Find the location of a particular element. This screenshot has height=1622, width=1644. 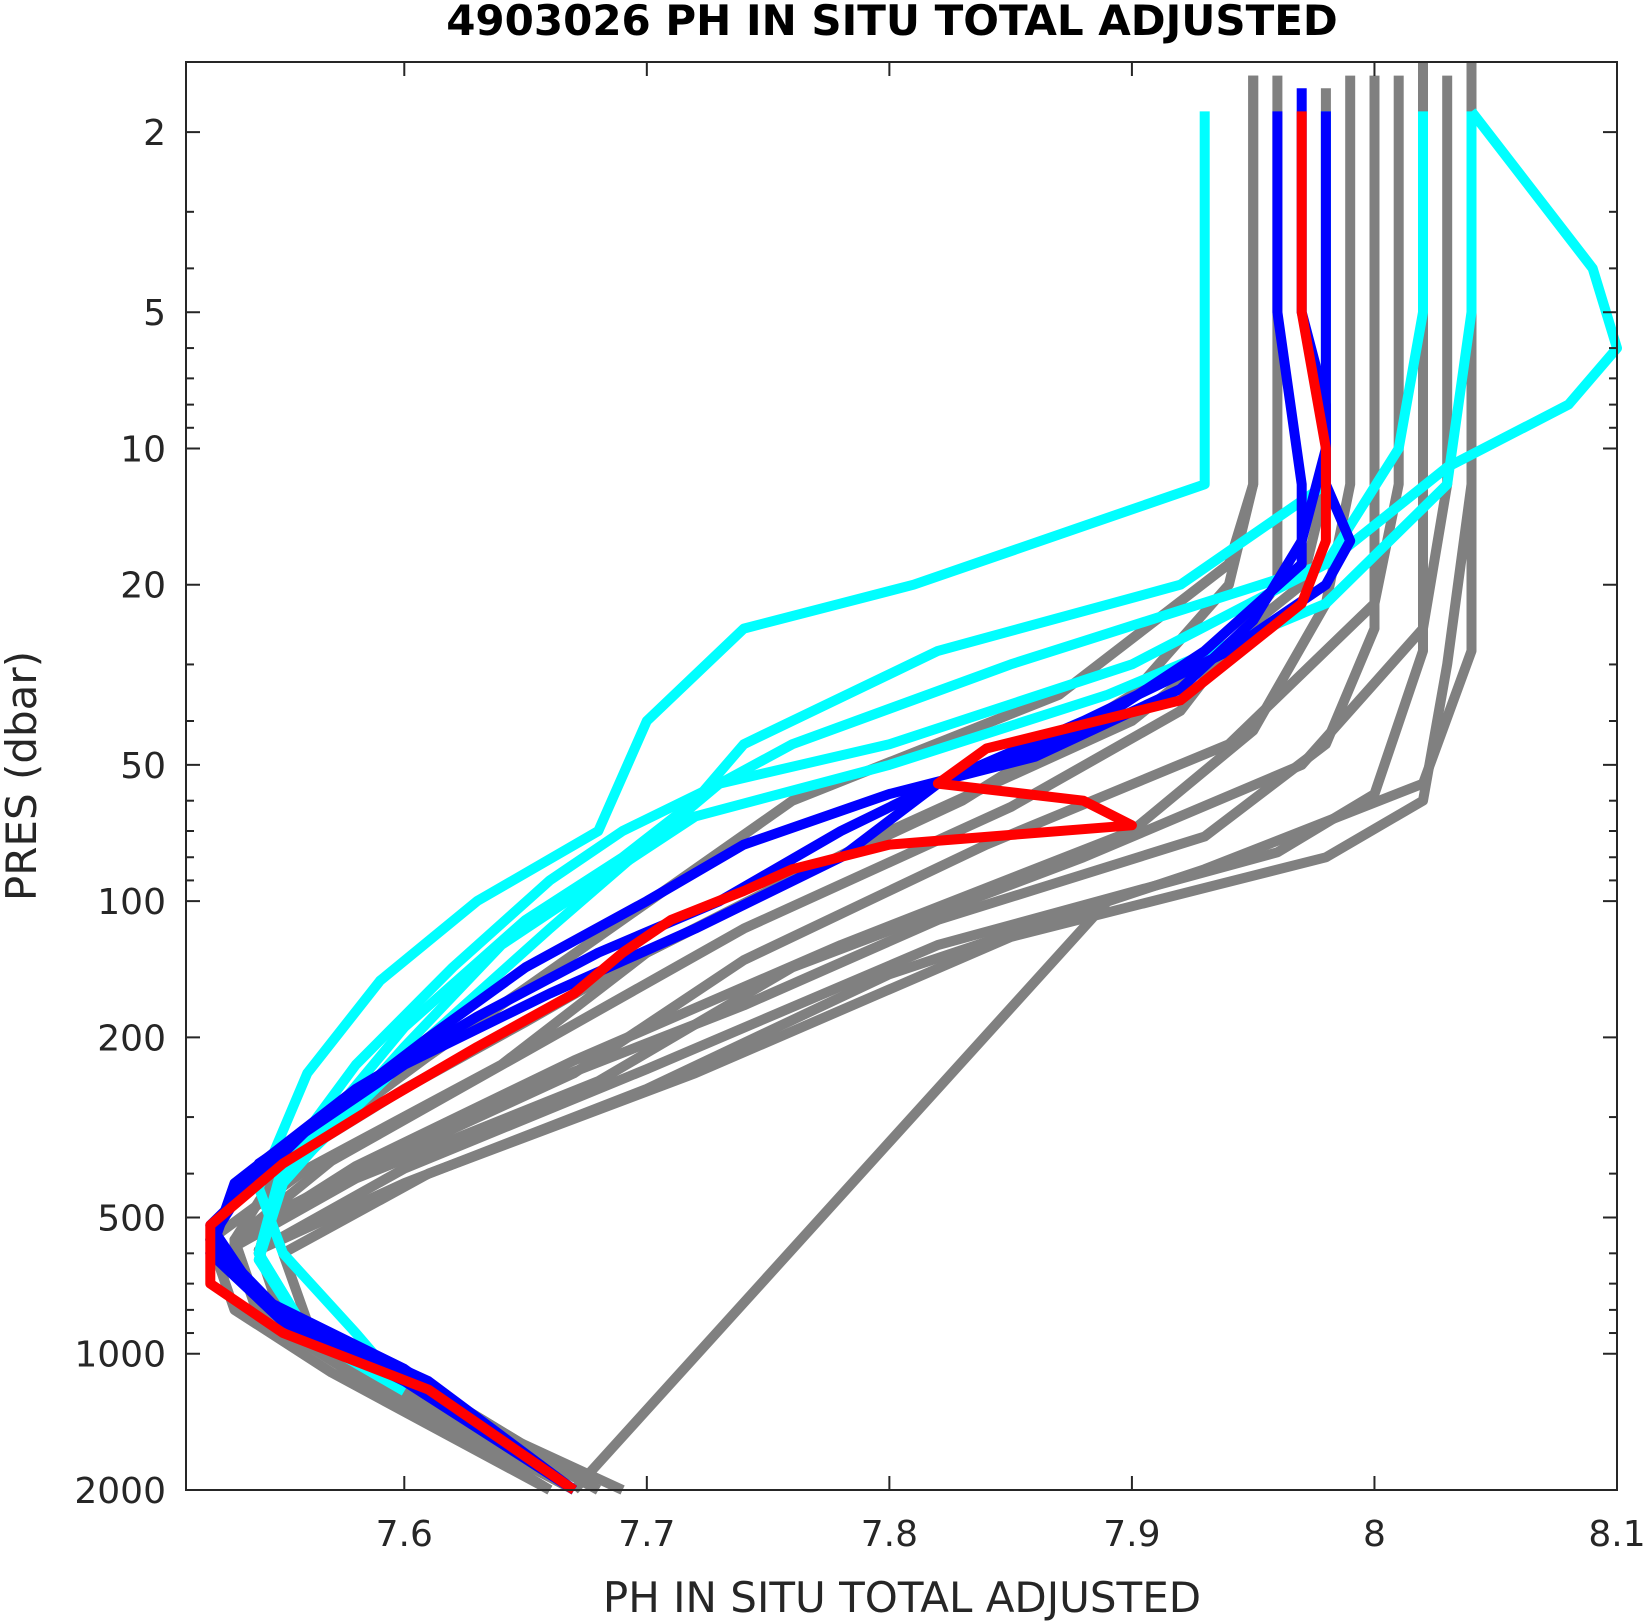

x-tick-label-1: 7.7 is located at coordinates (646, 1534).